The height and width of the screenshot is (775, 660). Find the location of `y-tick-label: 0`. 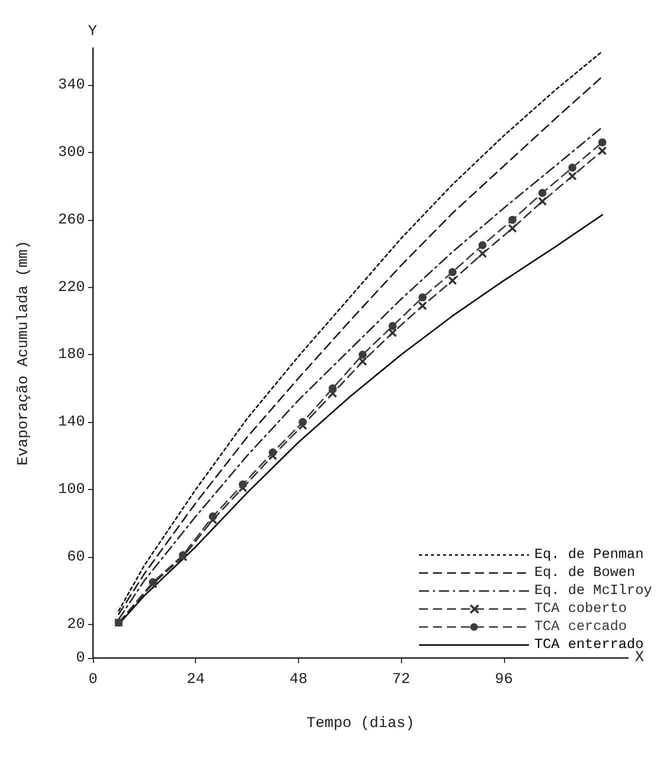

y-tick-label: 0 is located at coordinates (80, 658).